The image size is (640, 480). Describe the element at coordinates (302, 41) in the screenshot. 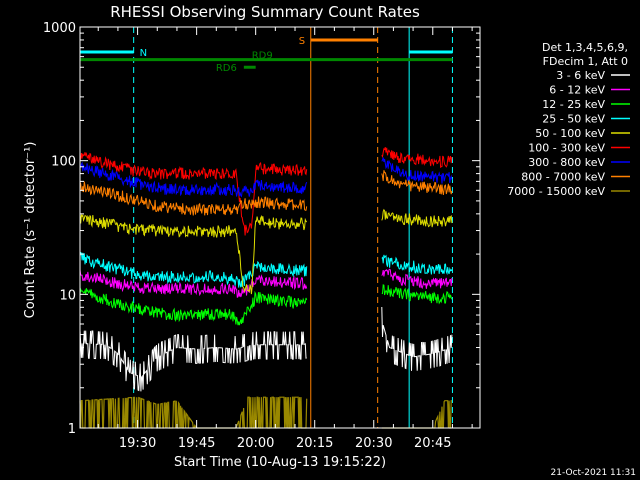

I see `annotation-label: S` at that location.